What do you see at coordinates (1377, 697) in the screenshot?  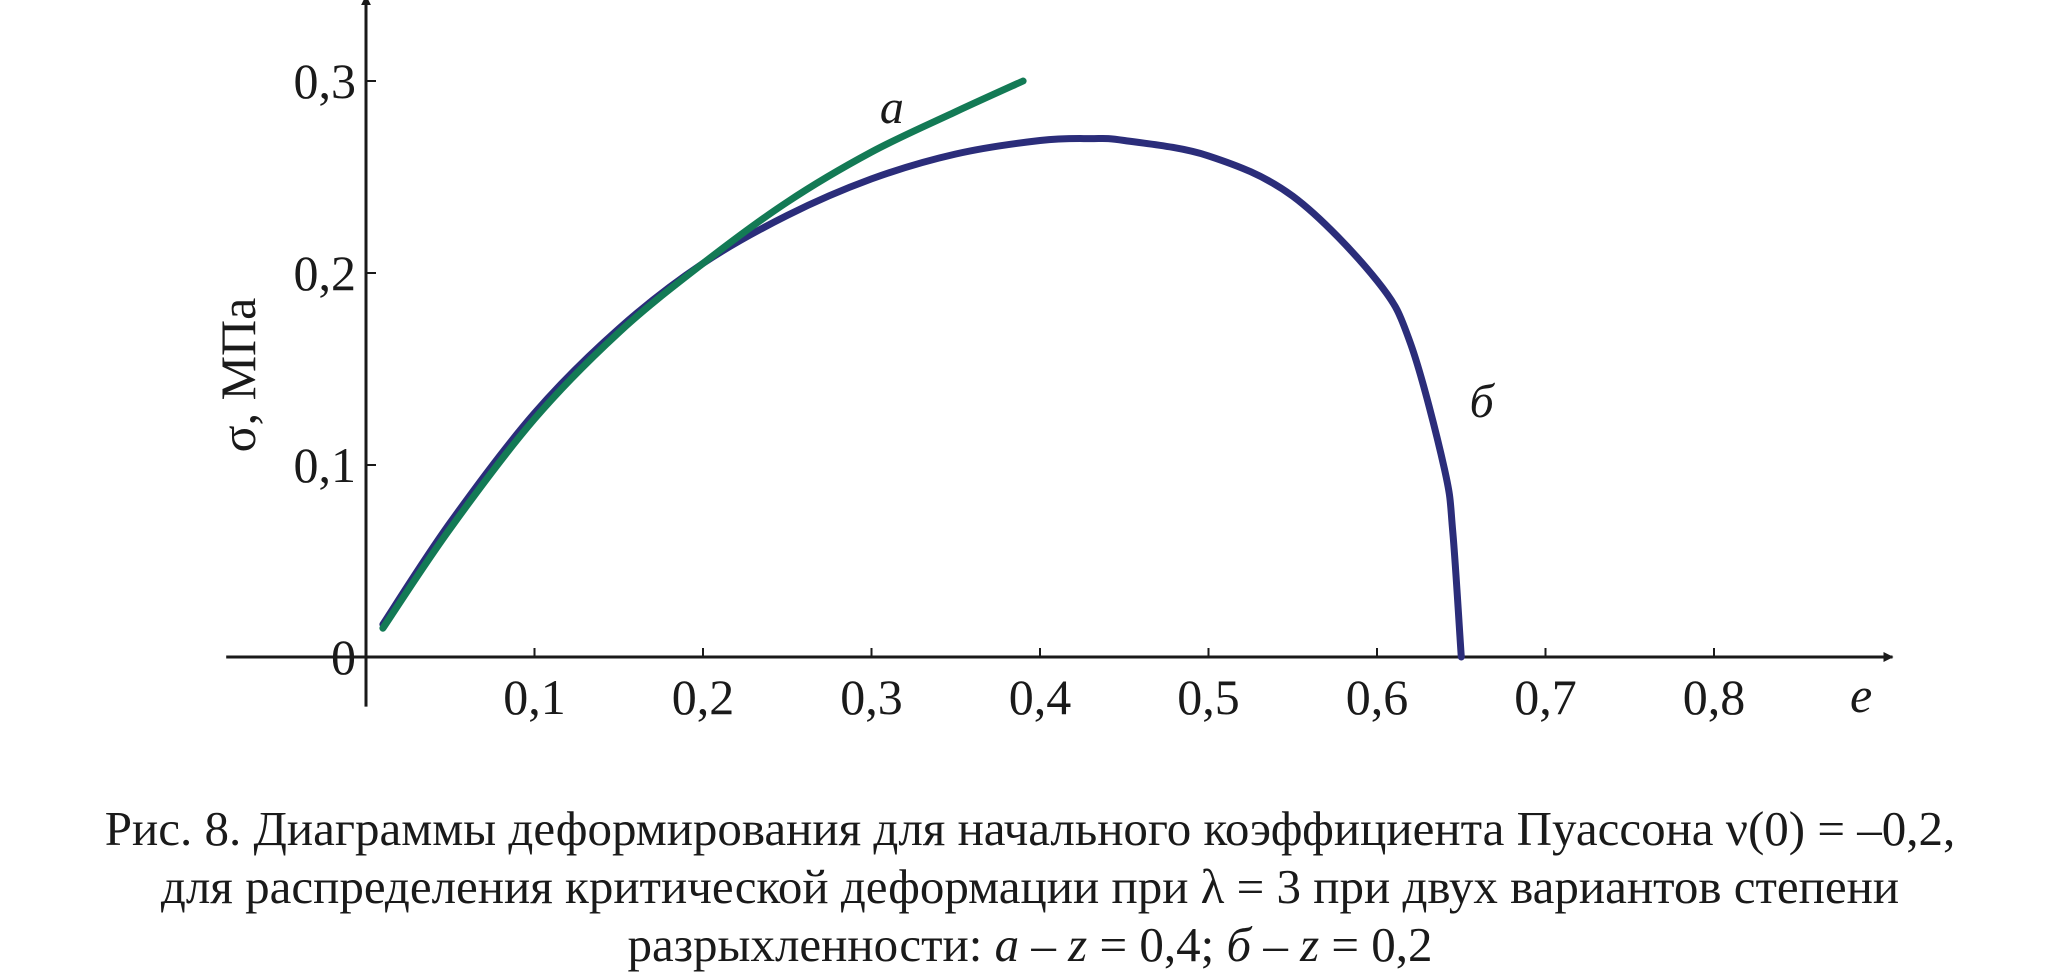 I see `x-tick-label: 0,6` at bounding box center [1377, 697].